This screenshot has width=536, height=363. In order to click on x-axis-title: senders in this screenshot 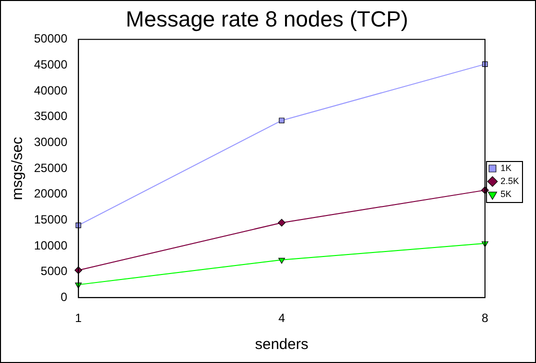, I will do `click(281, 345)`.